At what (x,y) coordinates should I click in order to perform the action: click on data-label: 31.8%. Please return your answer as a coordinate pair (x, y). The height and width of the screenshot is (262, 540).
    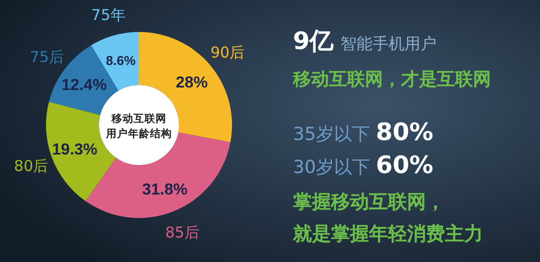
    Looking at the image, I should click on (165, 189).